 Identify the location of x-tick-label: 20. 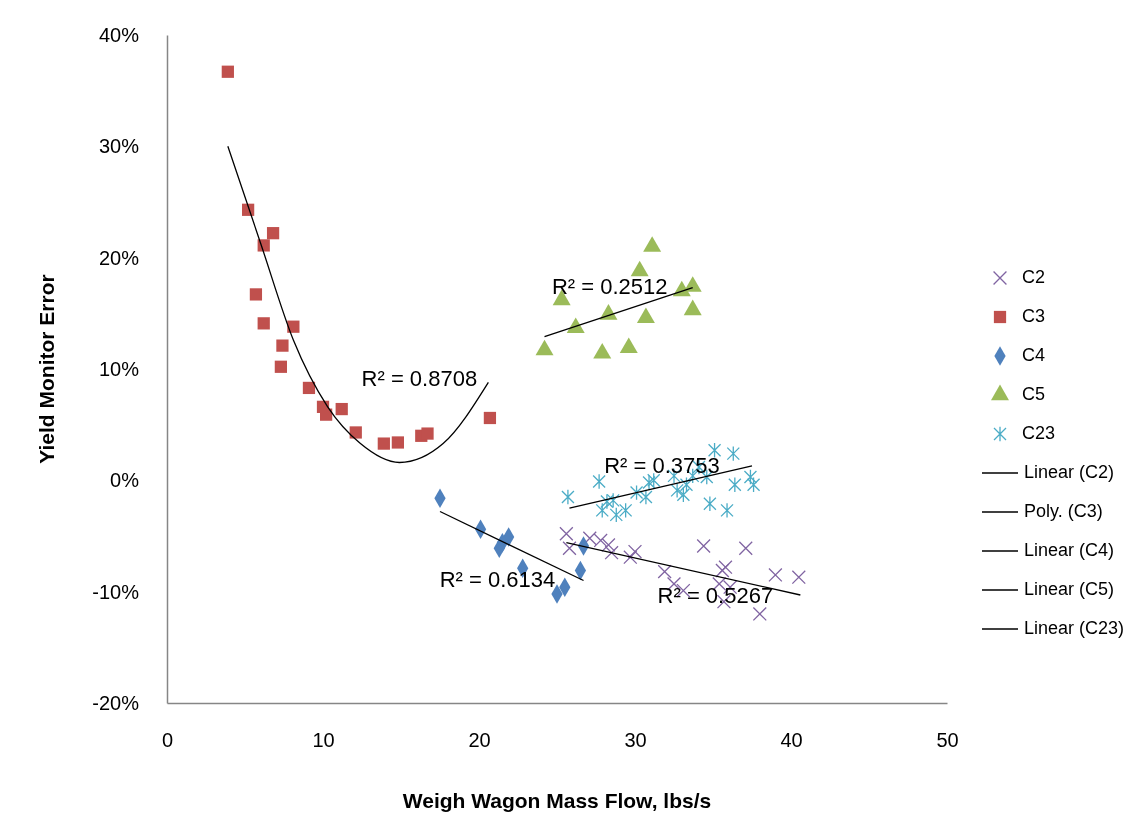
(479, 740).